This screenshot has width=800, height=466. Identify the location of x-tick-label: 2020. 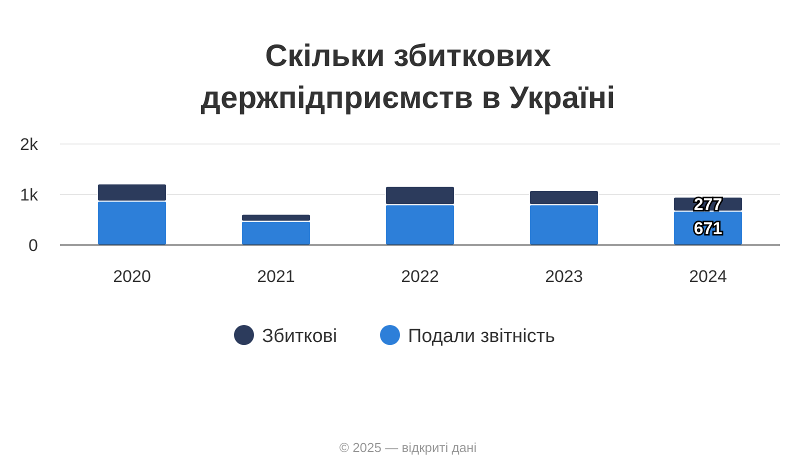
(132, 276).